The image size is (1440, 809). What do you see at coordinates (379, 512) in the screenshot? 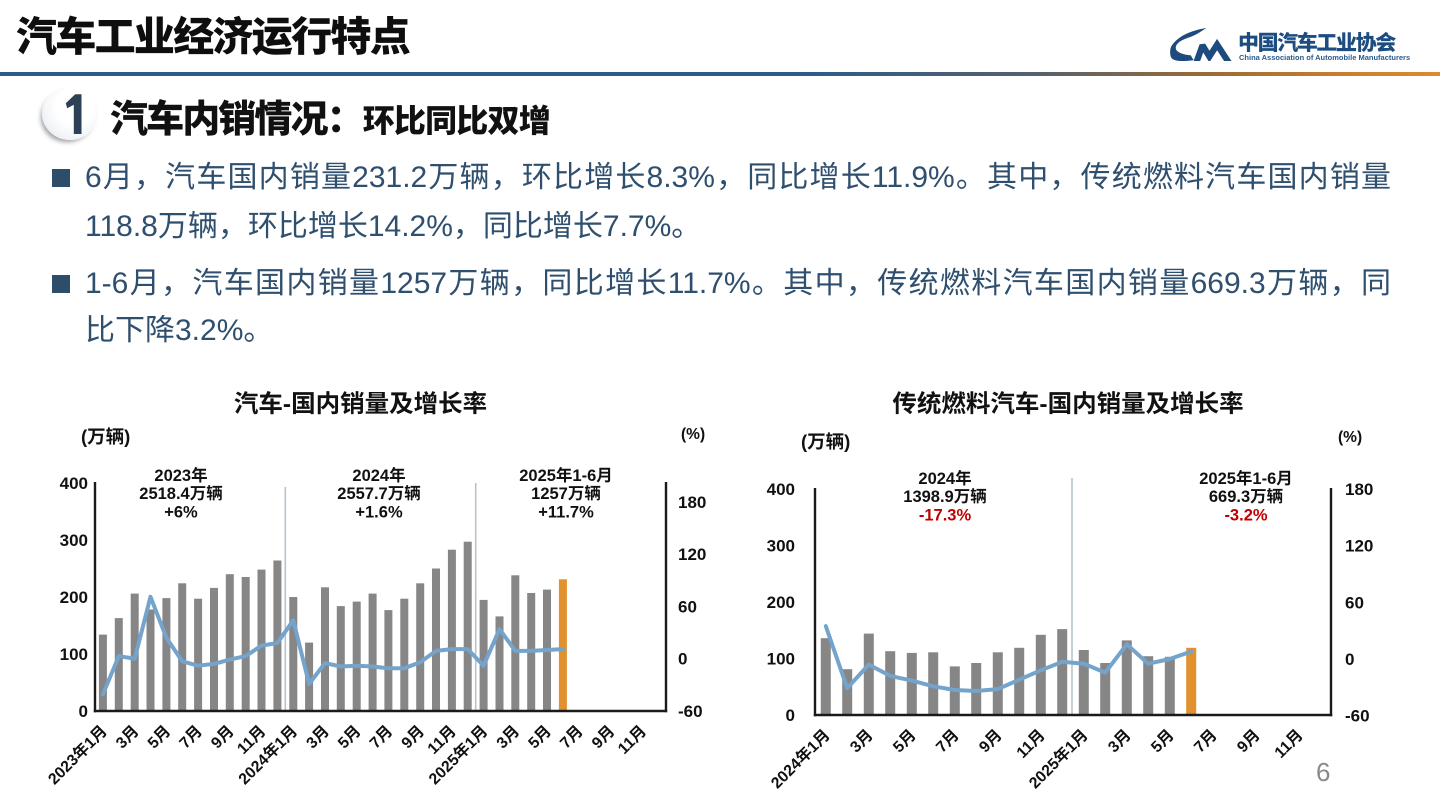
I see `svg-text: +1.6%` at bounding box center [379, 512].